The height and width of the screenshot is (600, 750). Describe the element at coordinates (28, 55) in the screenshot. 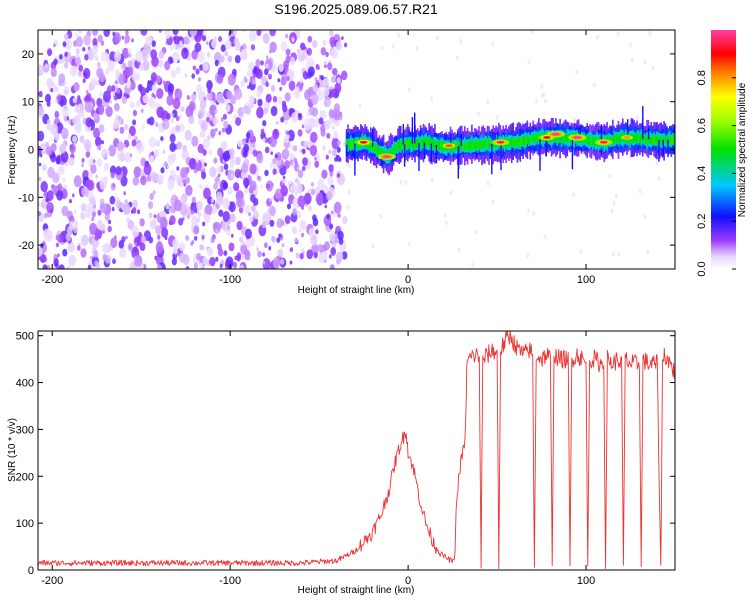

I see `y-tick-label: 20` at that location.